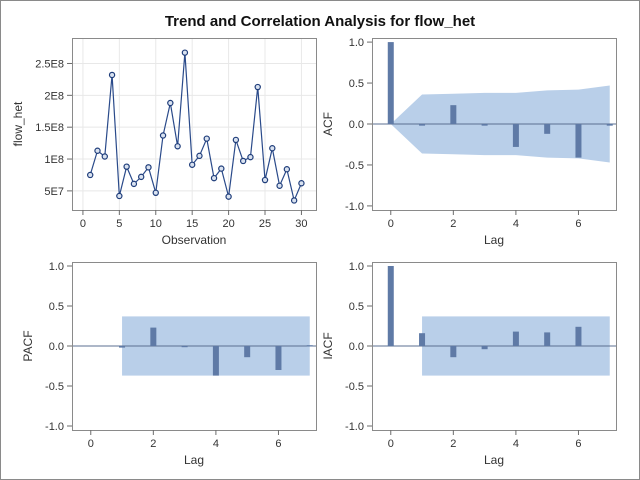 This screenshot has width=640, height=480. Describe the element at coordinates (56, 347) in the screenshot. I see `pacf-y-tick-label-2: 0.0` at that location.